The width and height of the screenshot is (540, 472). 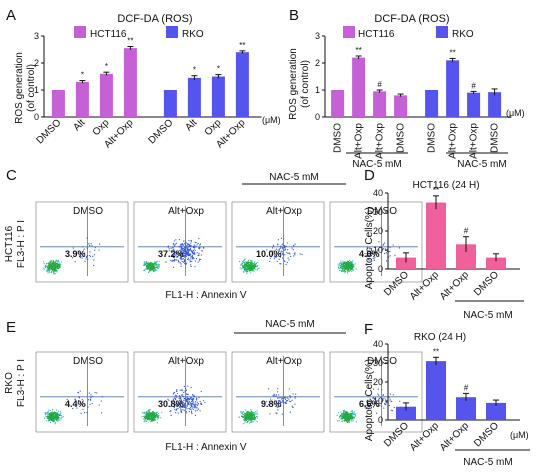 I want to click on chart-a-legend: HCT116 RKO, so click(x=139, y=33).